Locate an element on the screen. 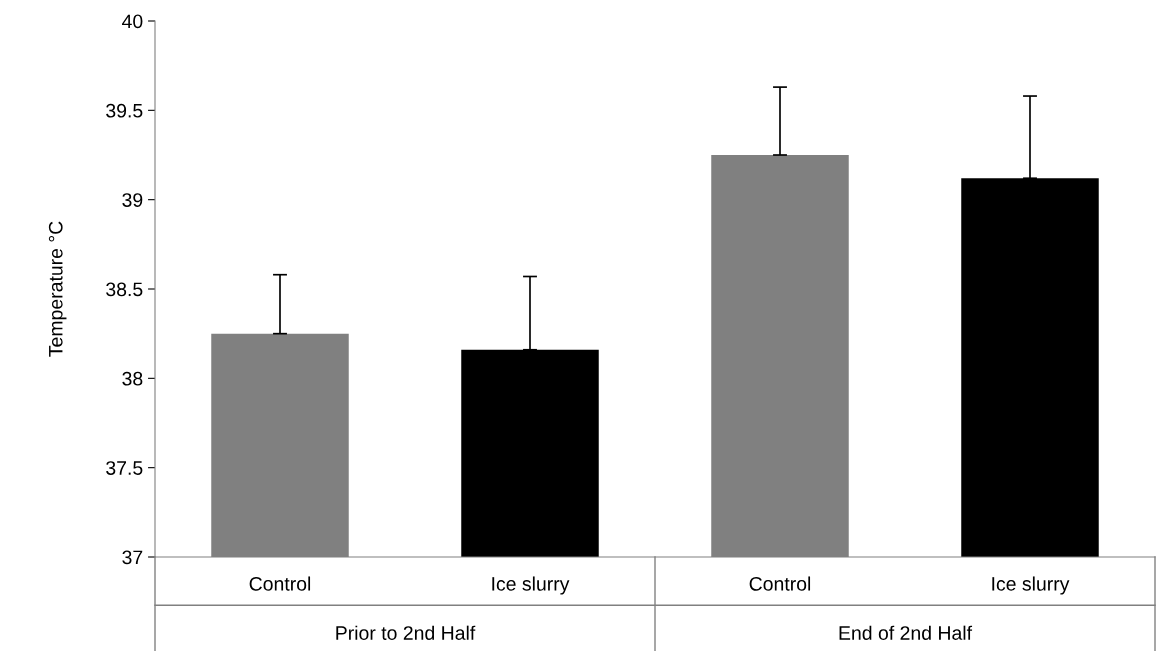 The image size is (1160, 651). y-tick-label: 37.5 is located at coordinates (124, 468).